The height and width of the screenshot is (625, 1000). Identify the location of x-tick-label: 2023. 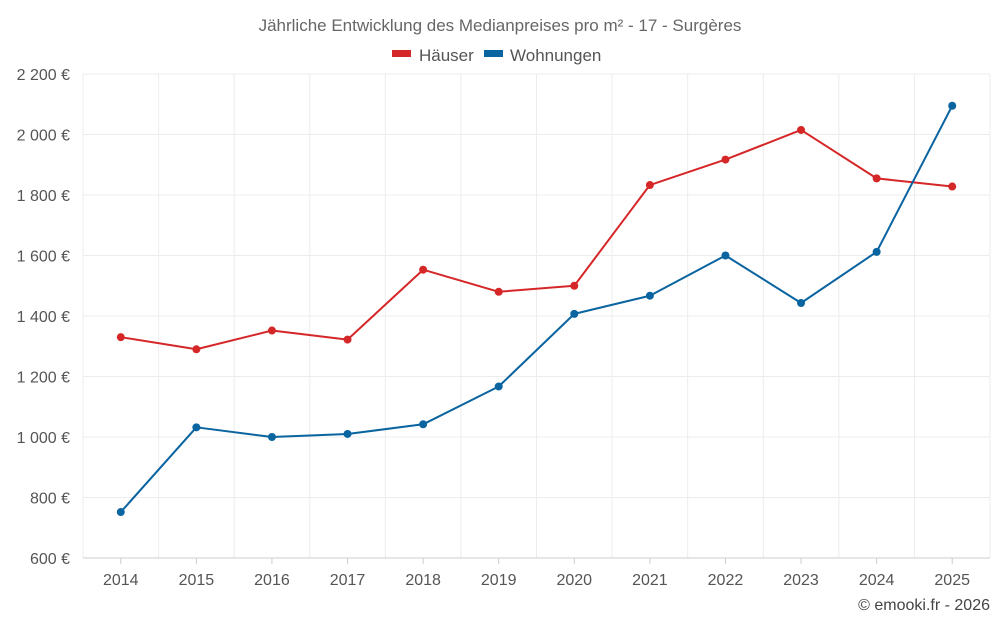
(801, 580).